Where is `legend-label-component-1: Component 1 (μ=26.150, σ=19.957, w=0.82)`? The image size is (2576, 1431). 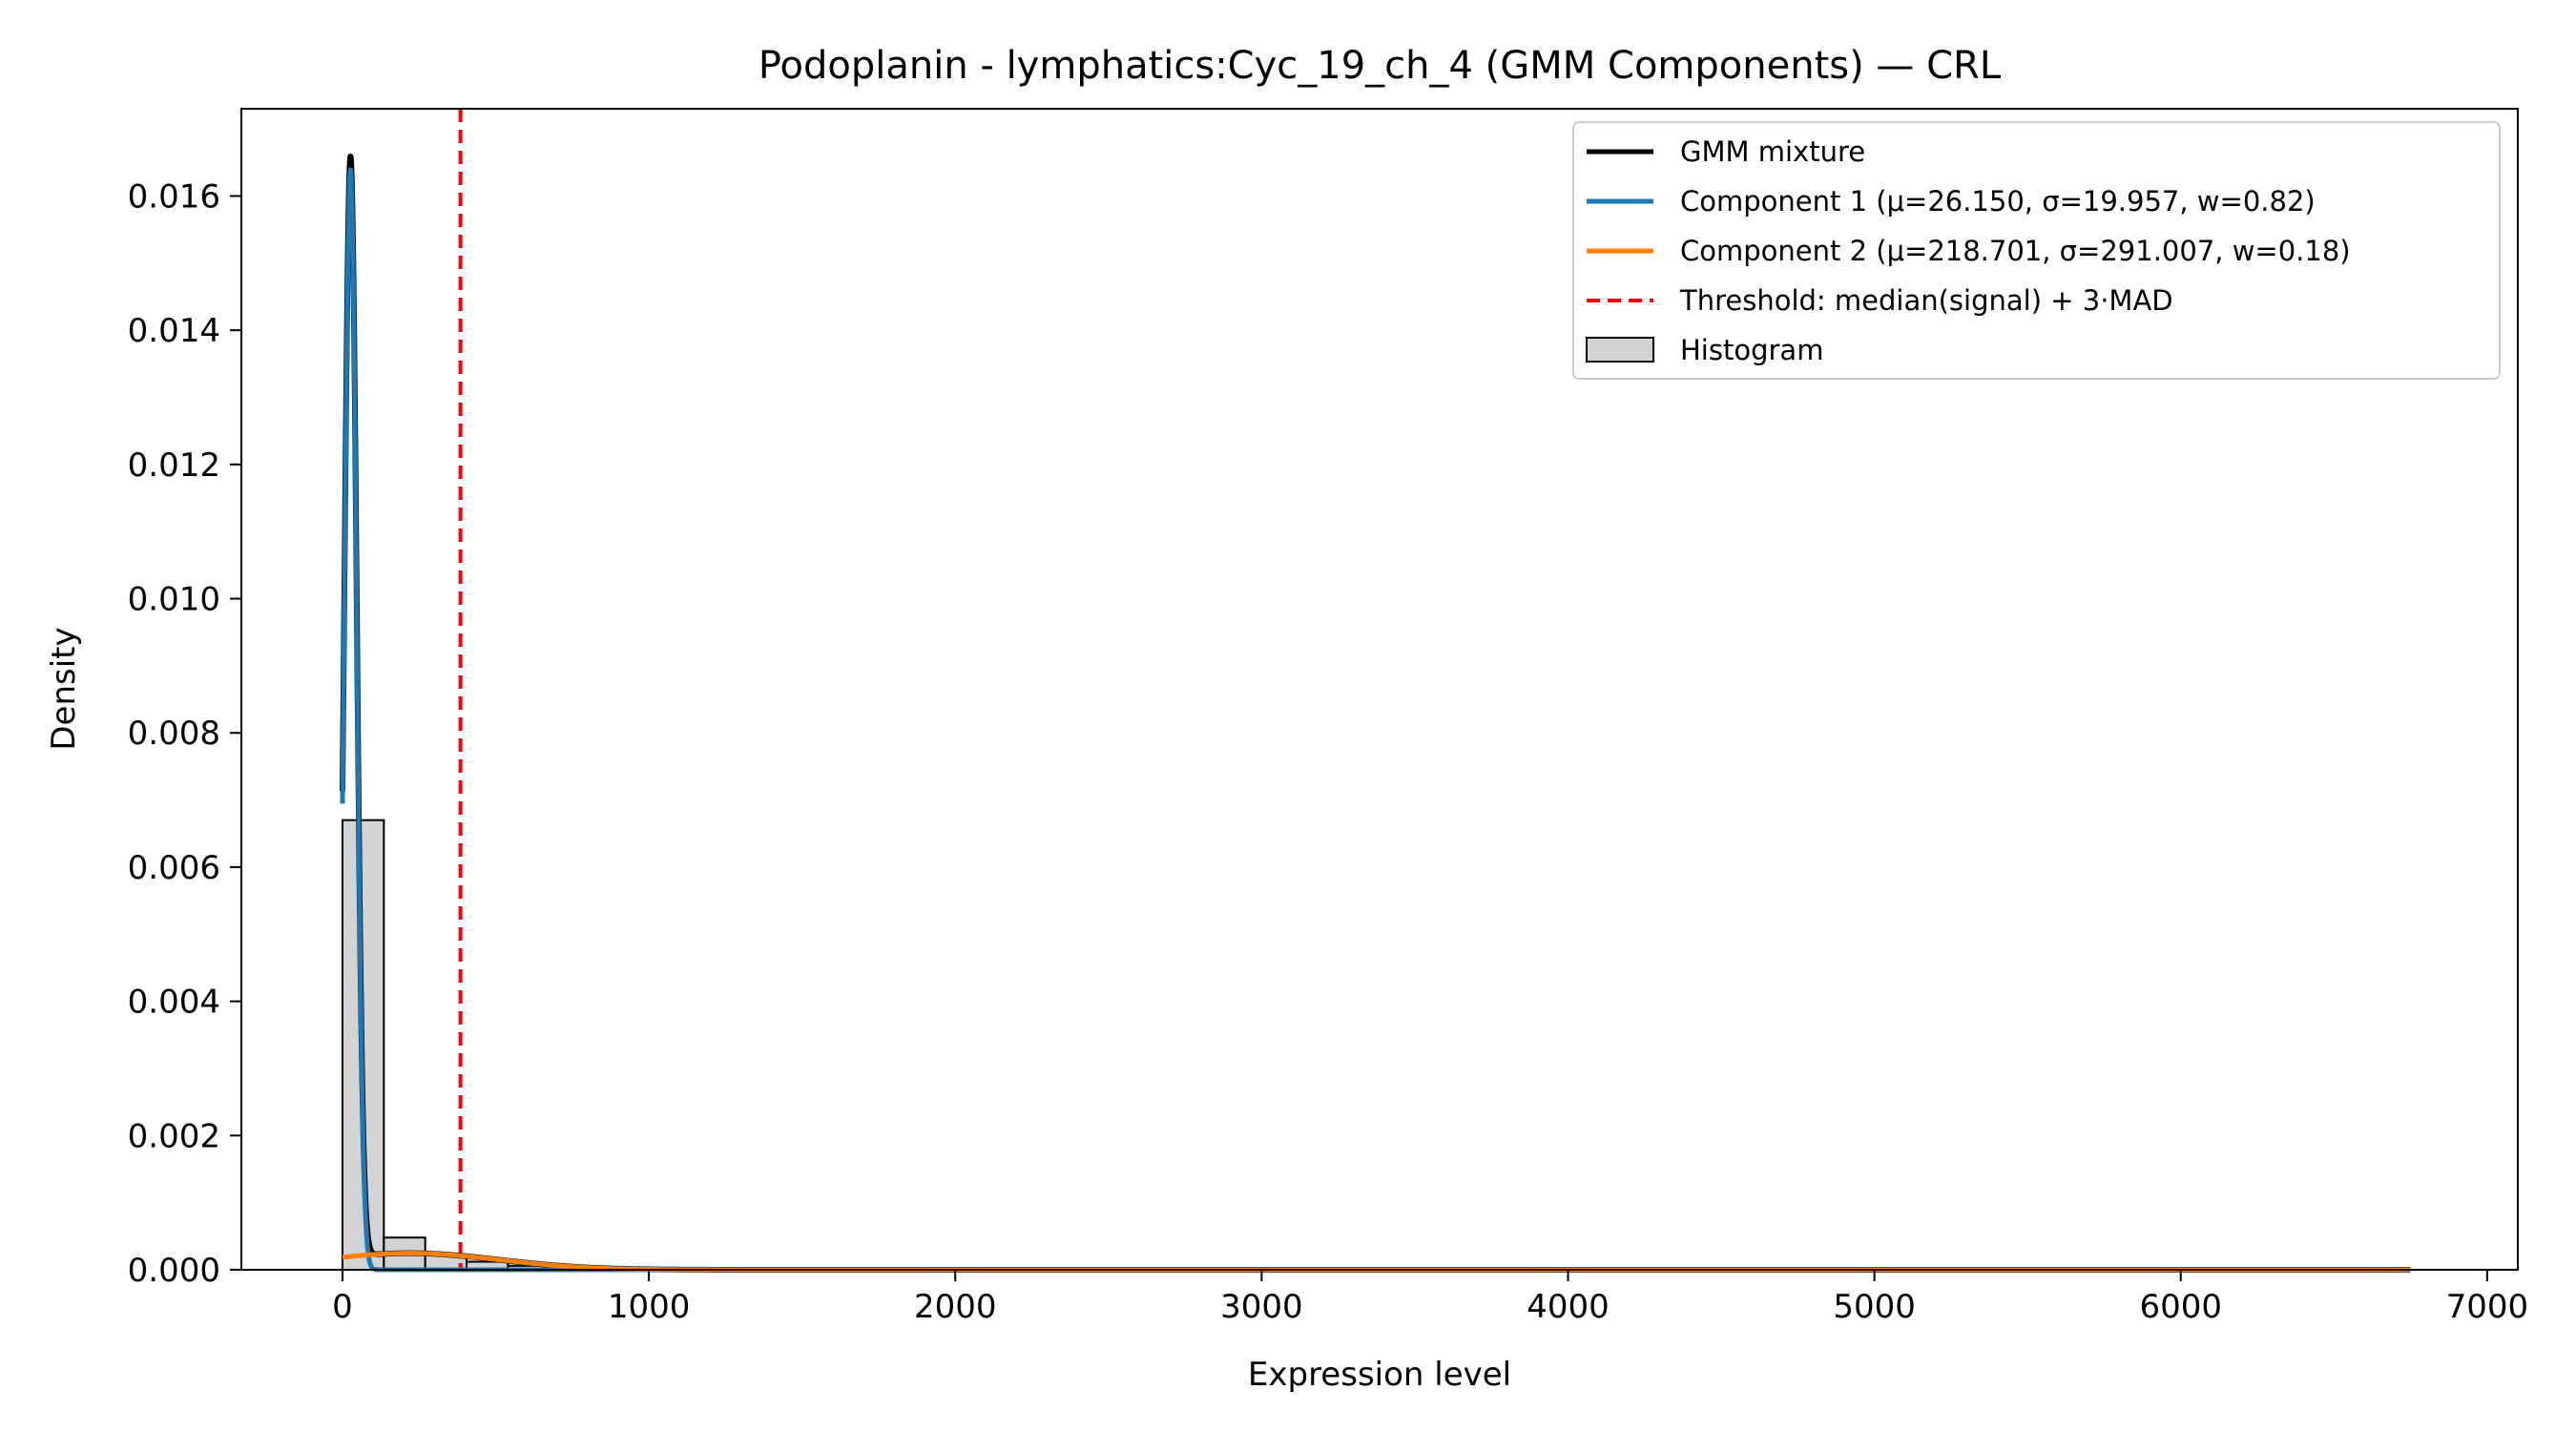
legend-label-component-1: Component 1 (μ=26.150, σ=19.957, w=0.82) is located at coordinates (1998, 201).